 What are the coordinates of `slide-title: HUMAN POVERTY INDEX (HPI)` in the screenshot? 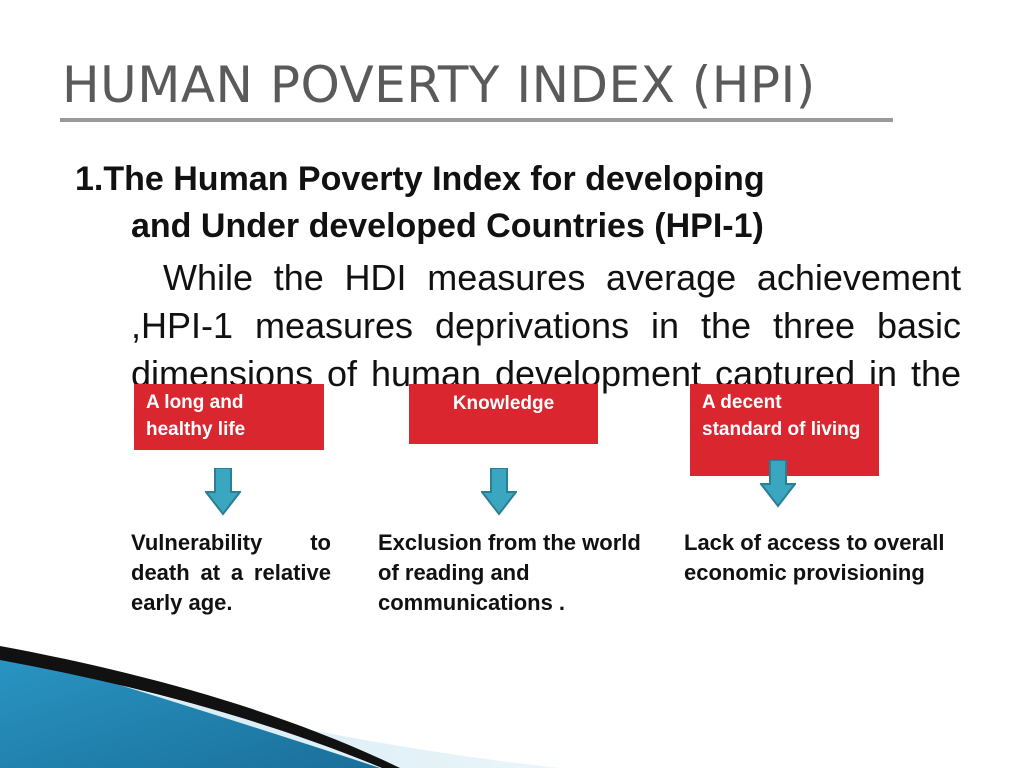 It's located at (439, 85).